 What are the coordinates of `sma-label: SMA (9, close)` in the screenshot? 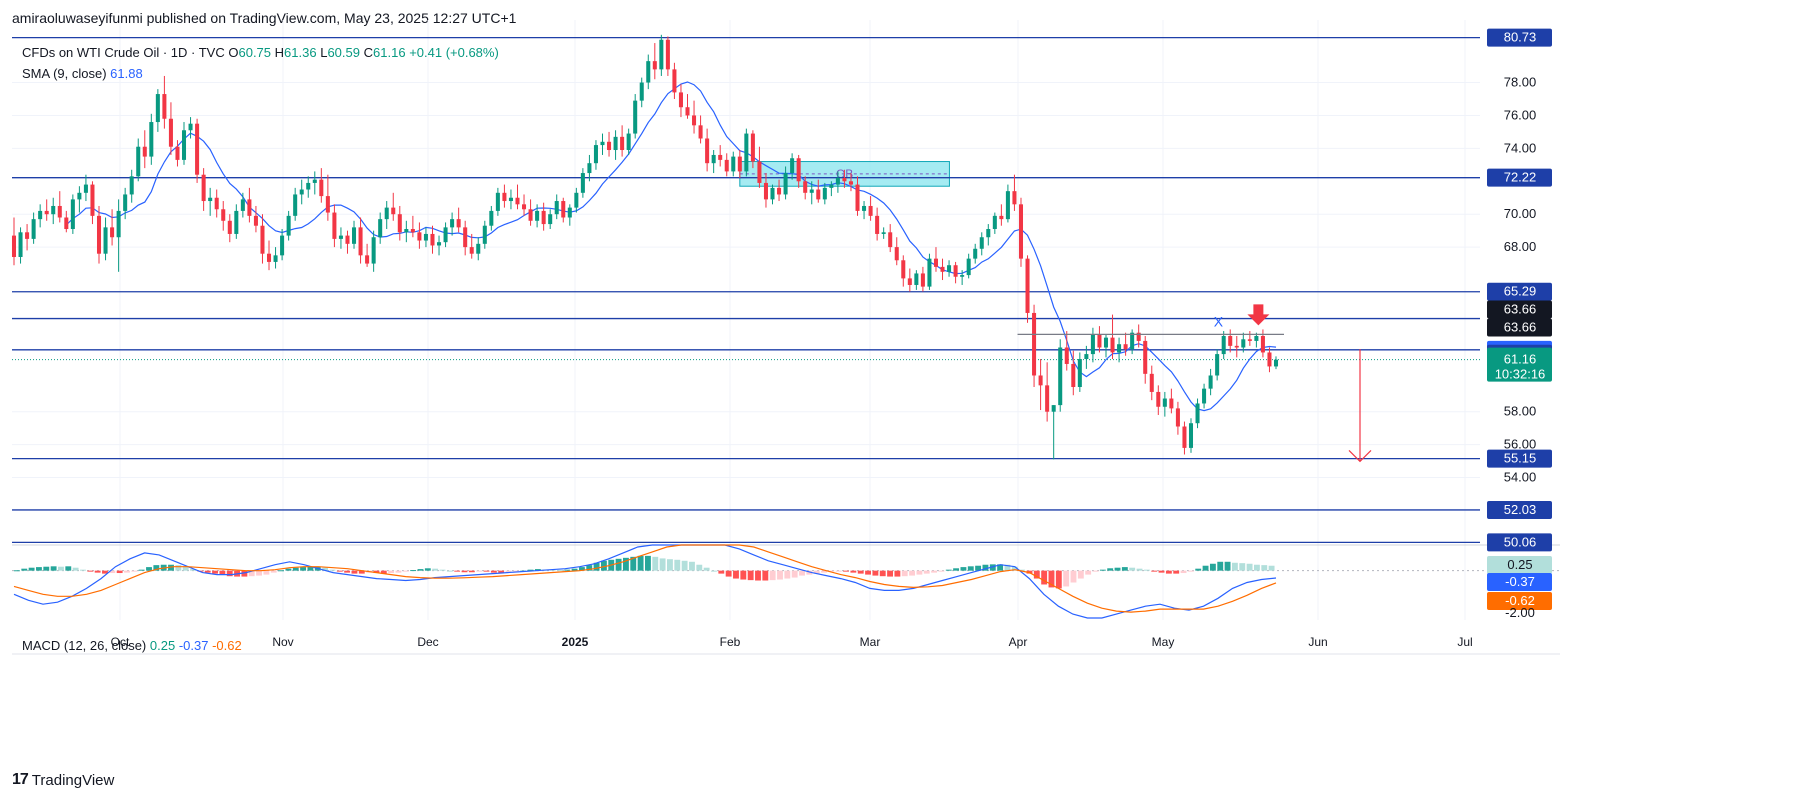 It's located at (64, 73).